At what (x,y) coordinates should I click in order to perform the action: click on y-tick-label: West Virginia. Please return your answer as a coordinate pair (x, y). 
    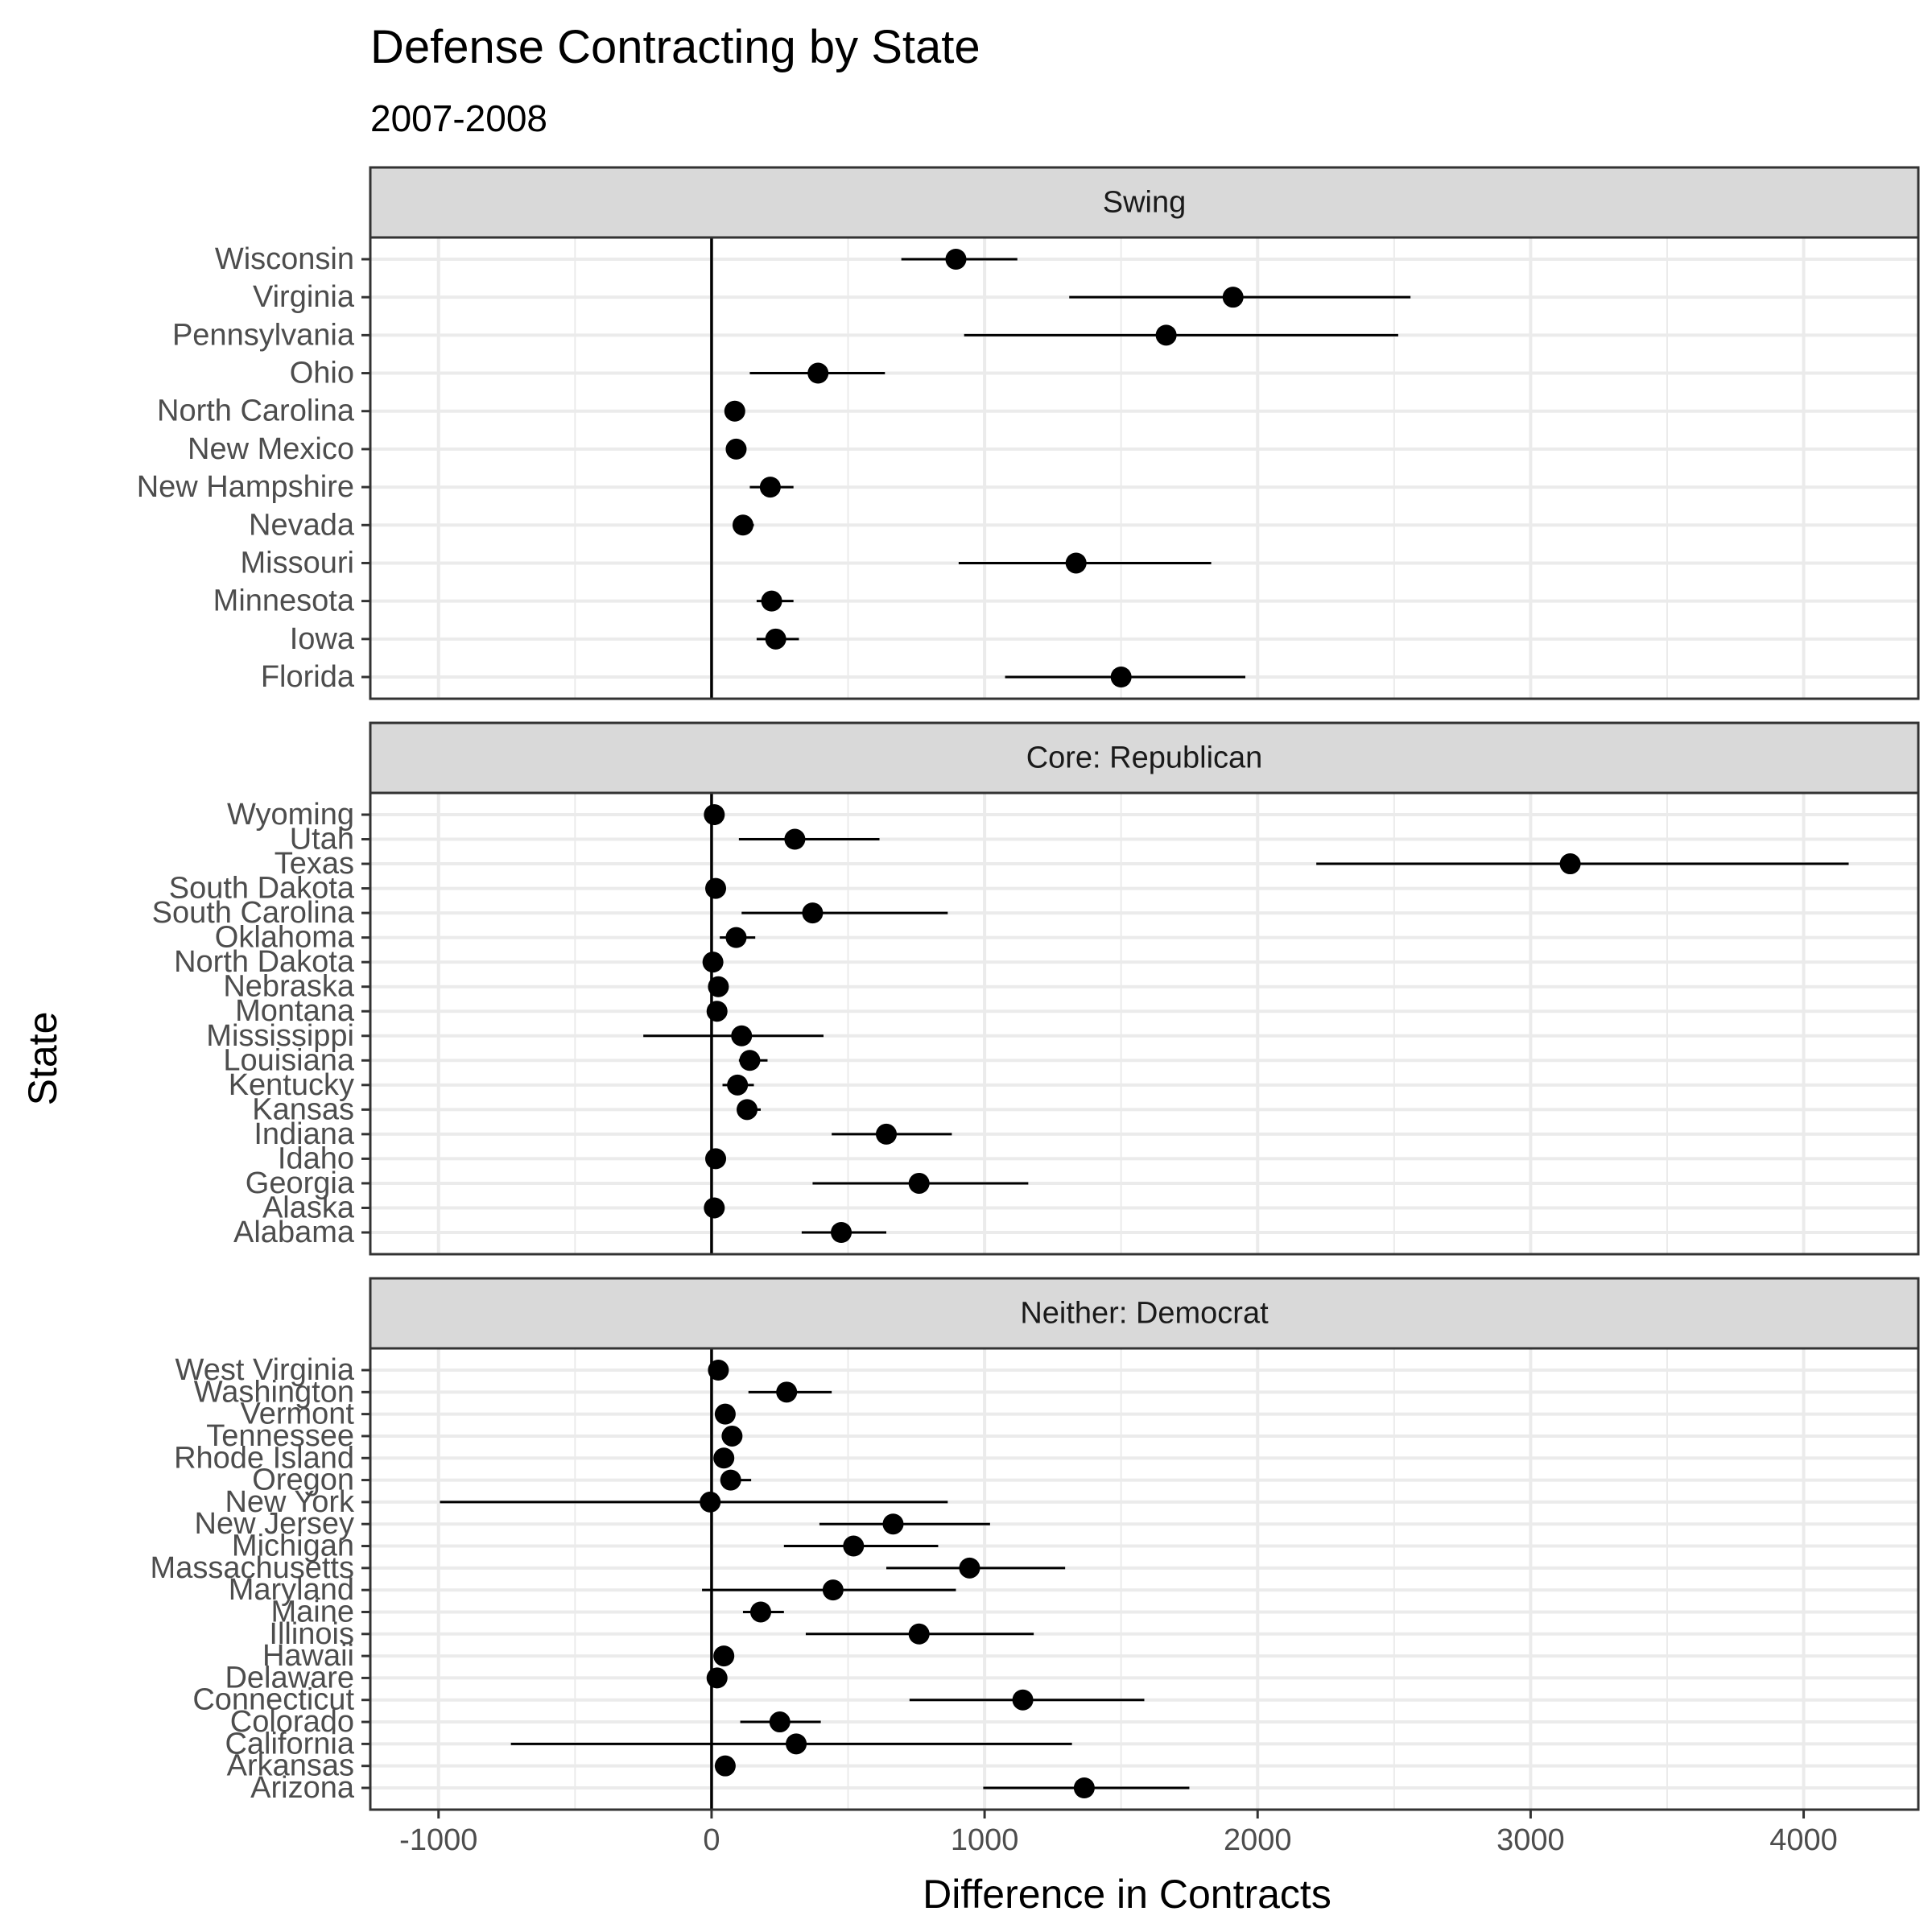
    Looking at the image, I should click on (265, 1370).